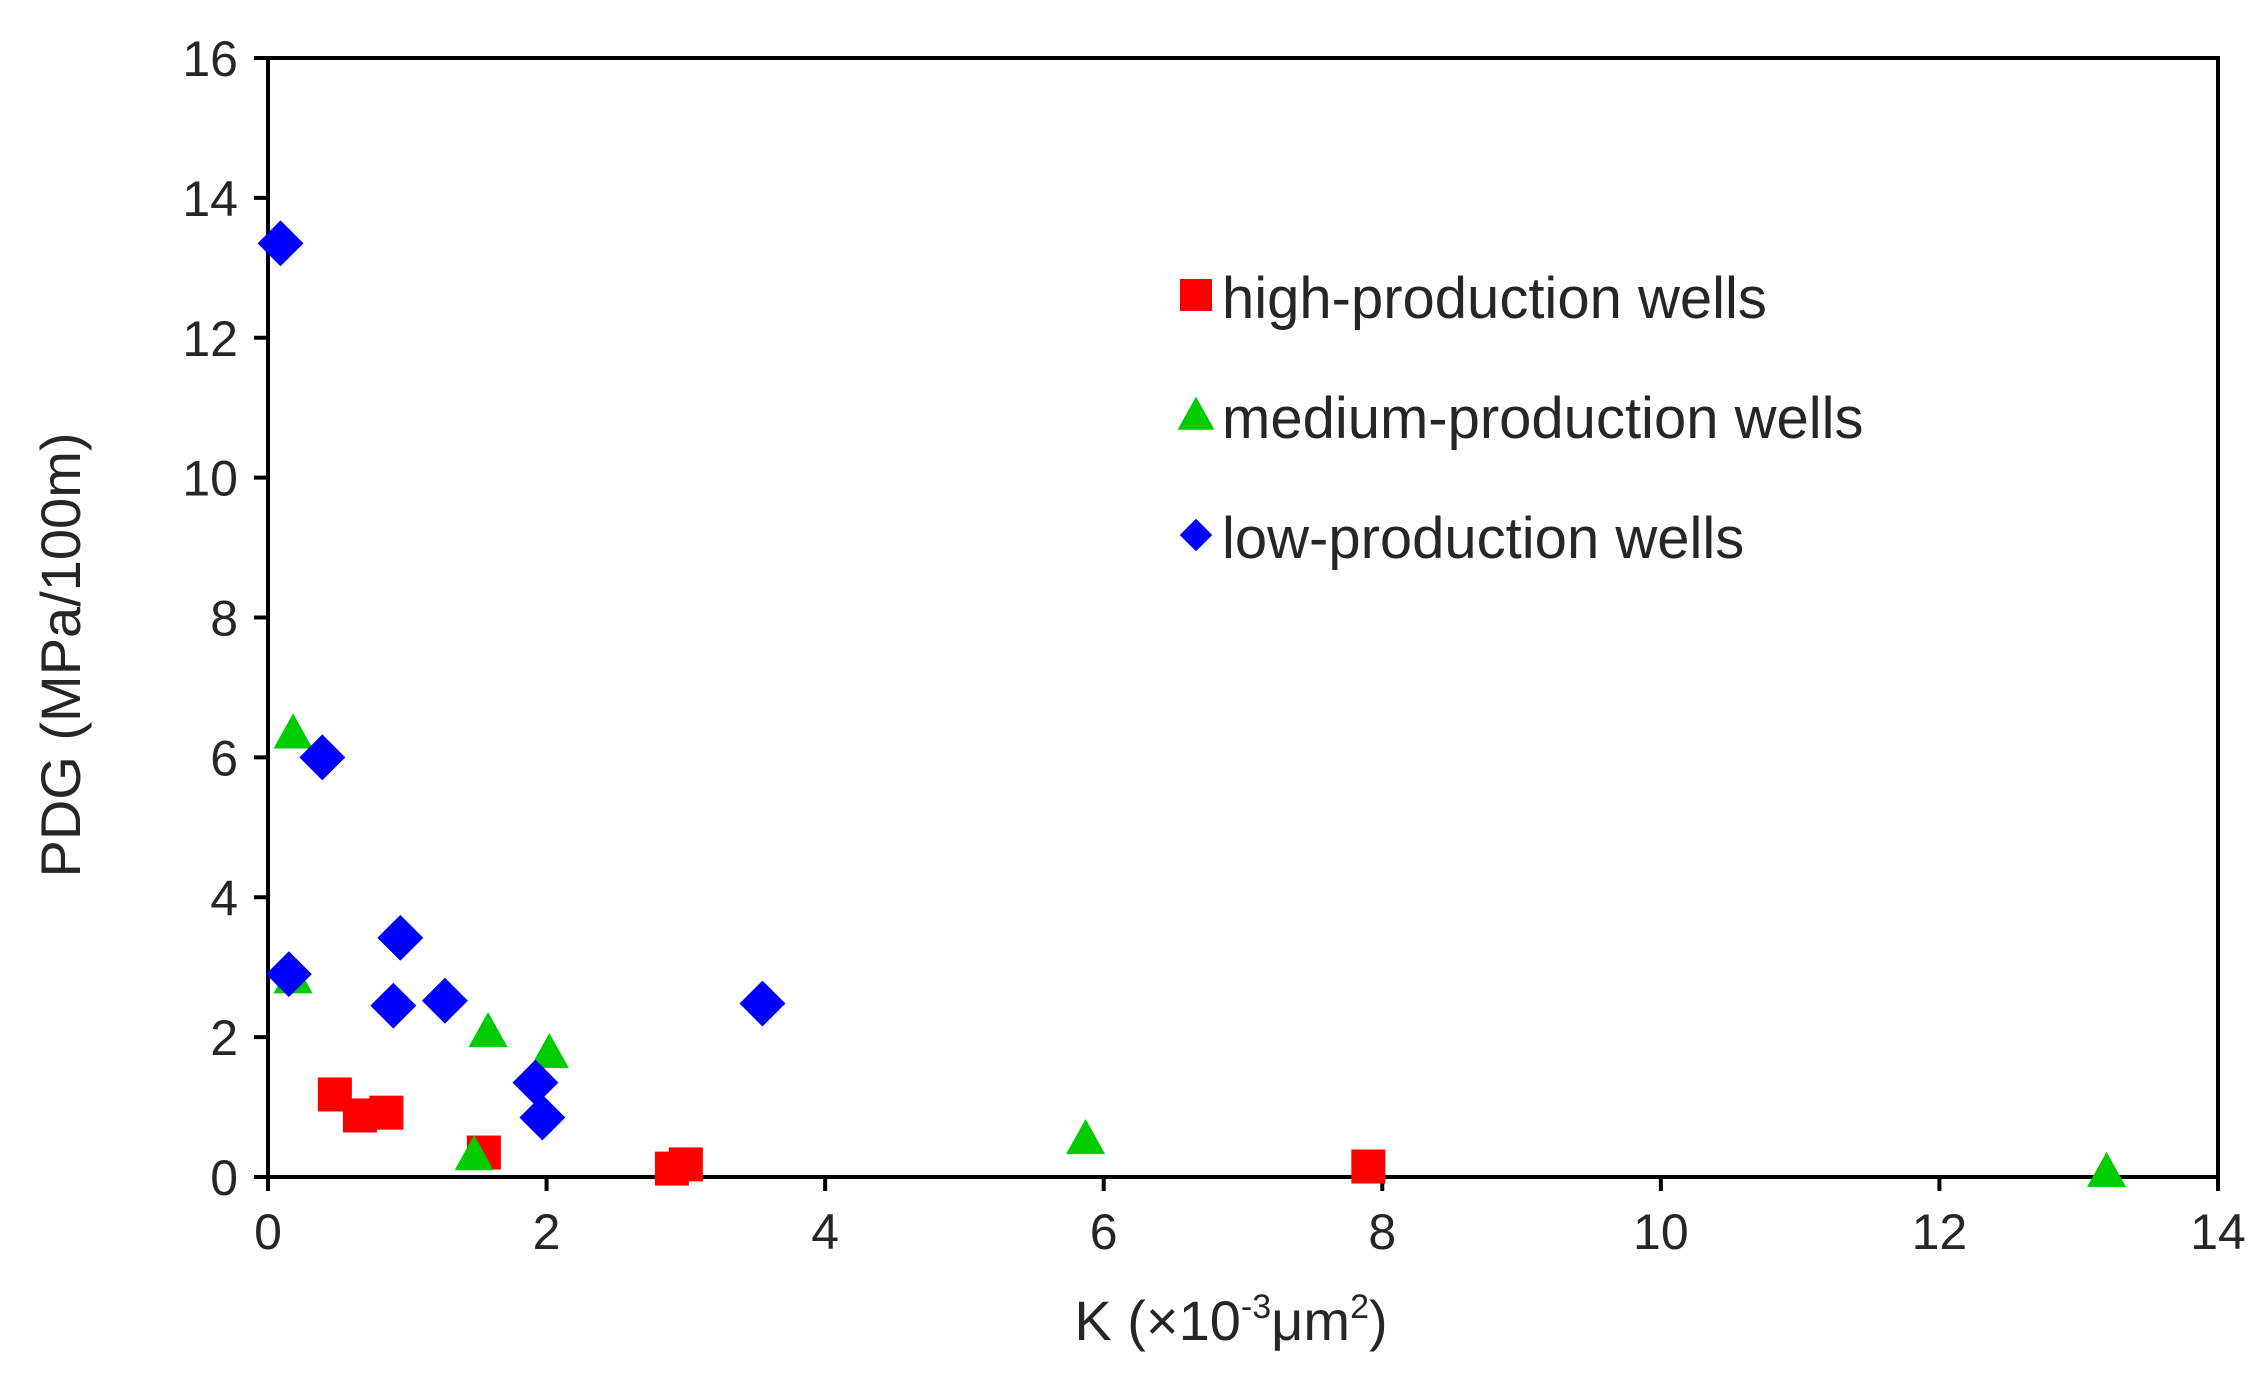 The height and width of the screenshot is (1386, 2264). What do you see at coordinates (224, 898) in the screenshot?
I see `y-tick-label: 4` at bounding box center [224, 898].